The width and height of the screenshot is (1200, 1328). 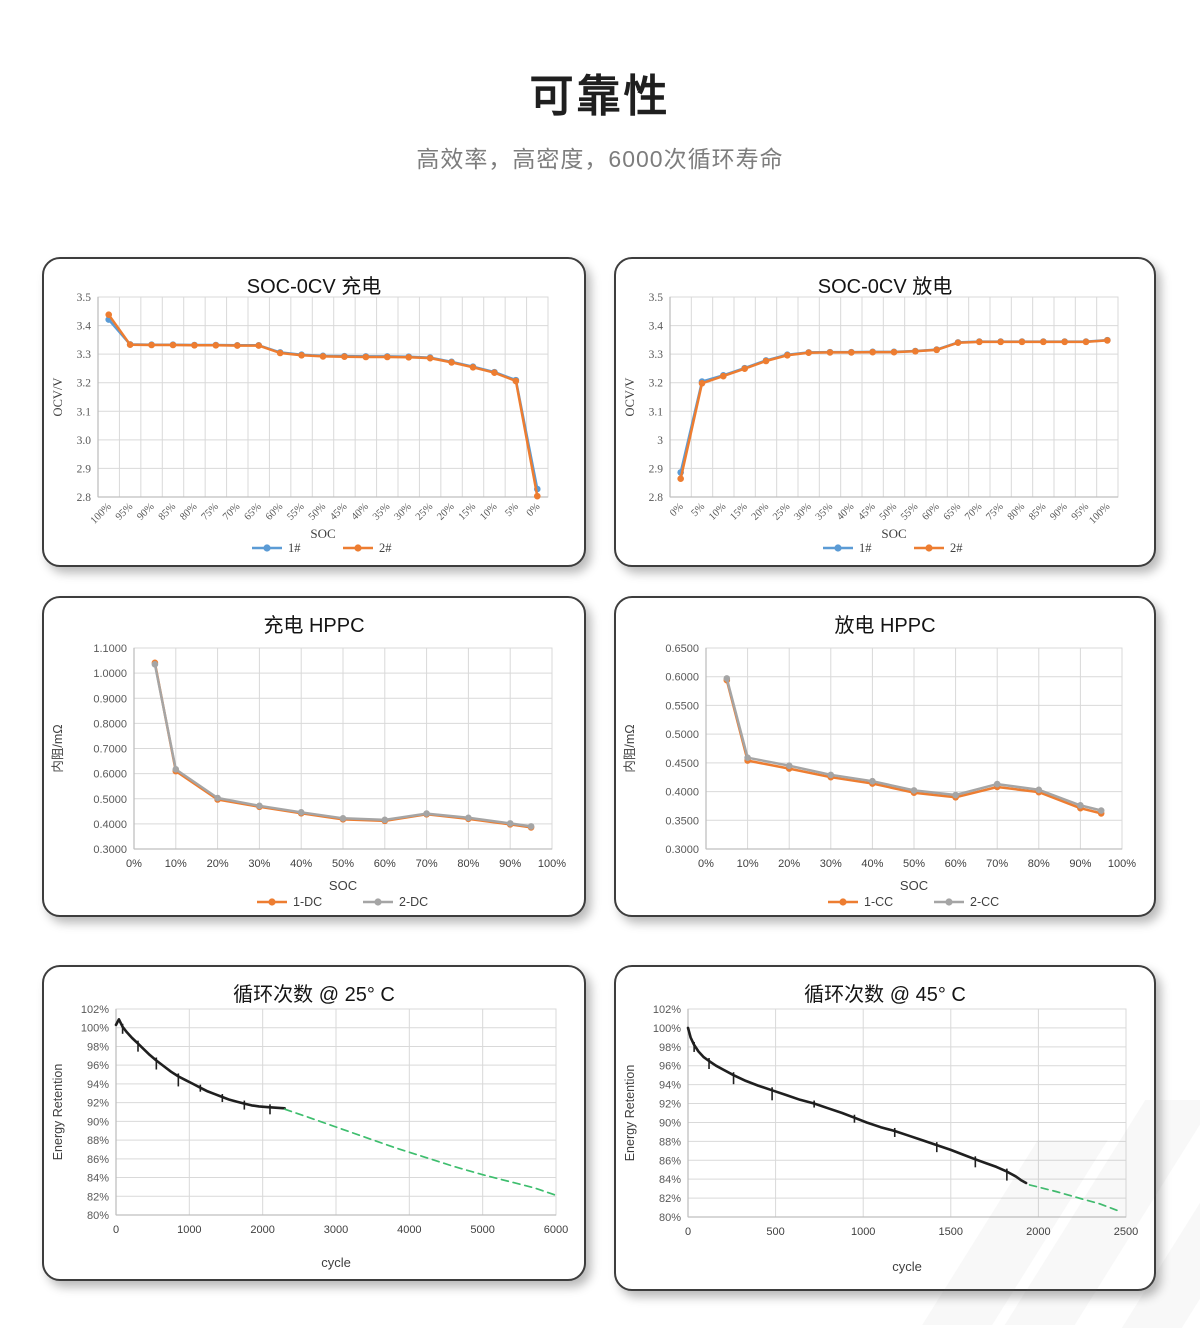 What do you see at coordinates (482, 1230) in the screenshot?
I see `svg-text: 5000` at bounding box center [482, 1230].